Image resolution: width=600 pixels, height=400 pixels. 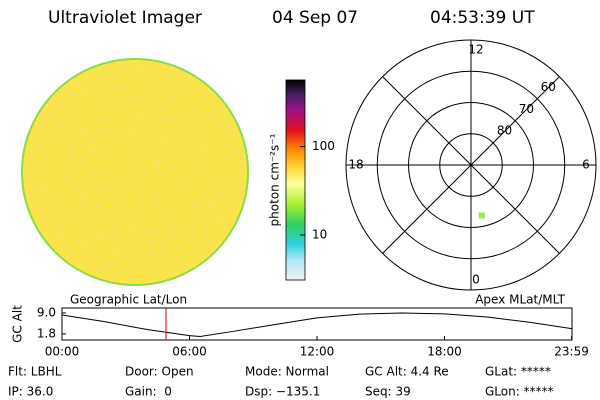 I want to click on status-field: GLon: *****, so click(x=519, y=392).